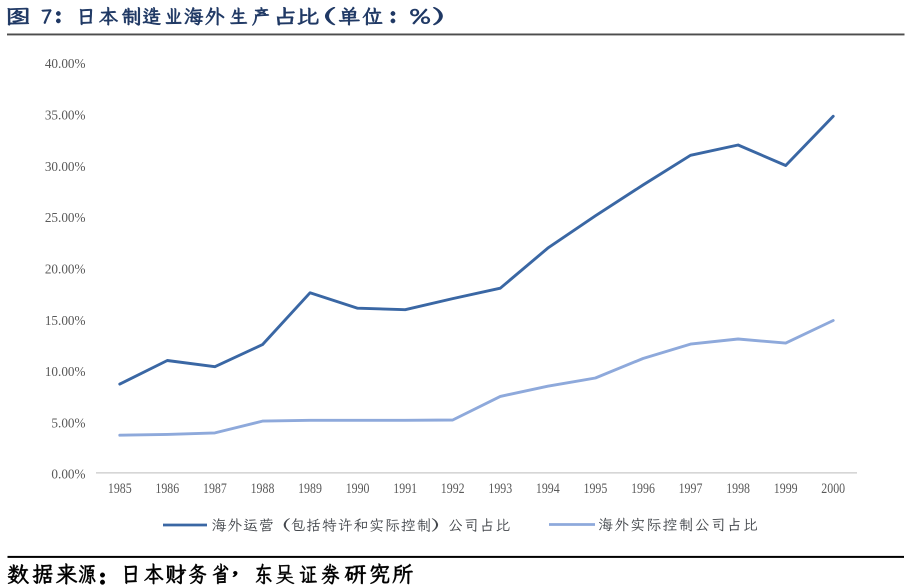 This screenshot has width=912, height=588. I want to click on svg-text: 1988, so click(263, 489).